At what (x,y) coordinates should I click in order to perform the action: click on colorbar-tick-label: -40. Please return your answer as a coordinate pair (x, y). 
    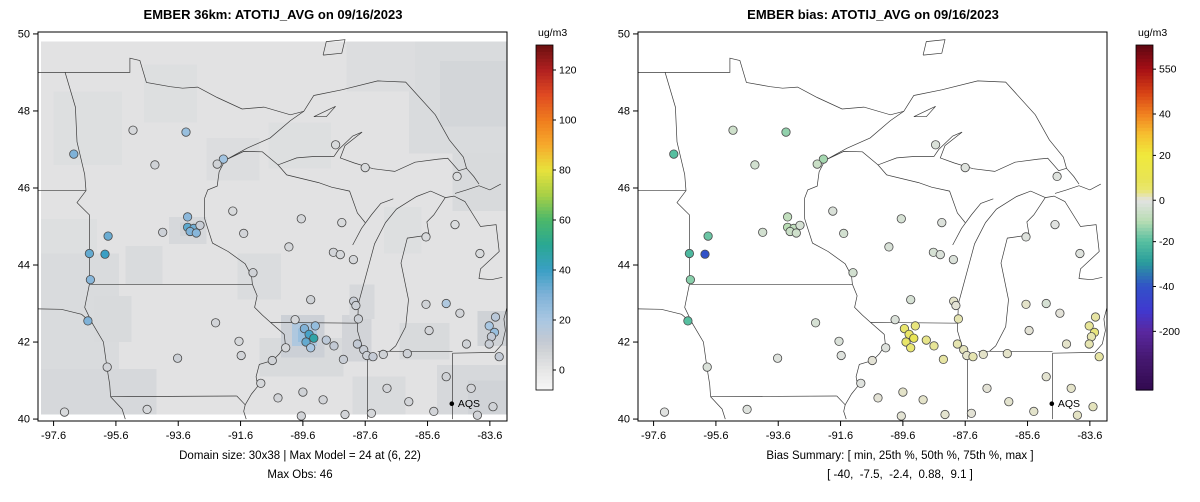
    Looking at the image, I should click on (1166, 287).